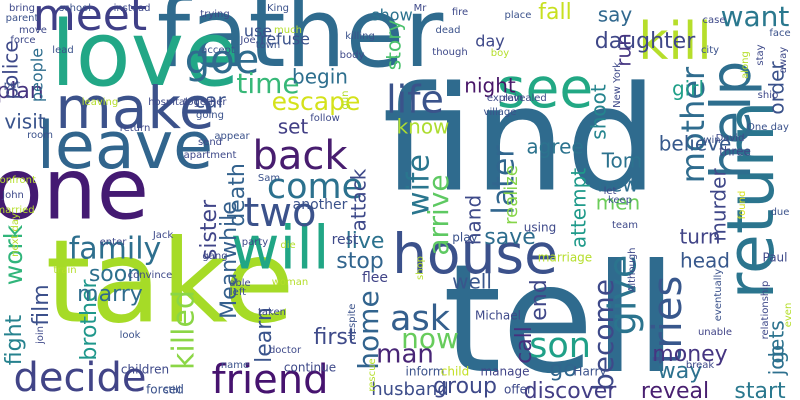 This screenshot has width=800, height=400. Describe the element at coordinates (22, 91) in the screenshot. I see `cloud-word: plan` at that location.